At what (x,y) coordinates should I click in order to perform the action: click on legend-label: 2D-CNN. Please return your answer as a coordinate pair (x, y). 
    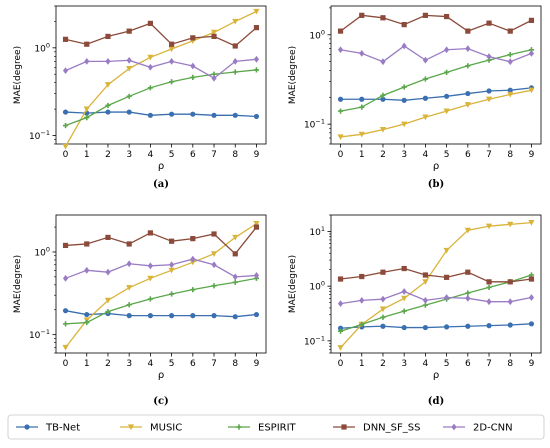
    Looking at the image, I should click on (493, 428).